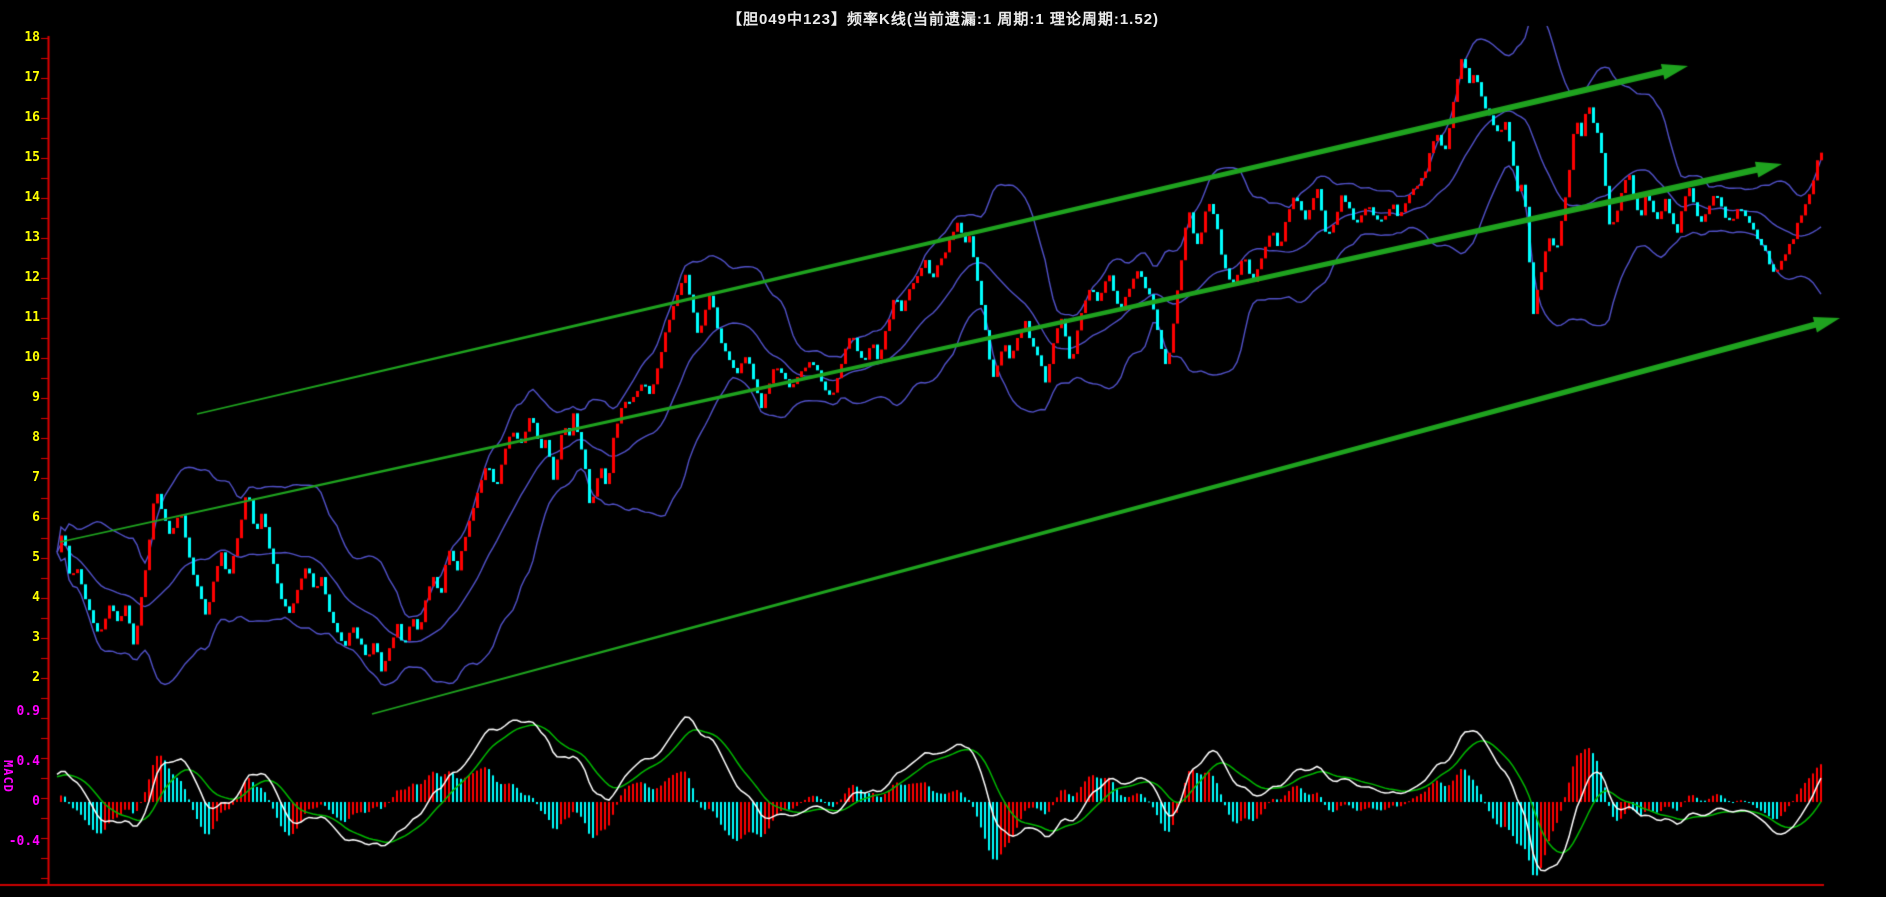 The height and width of the screenshot is (897, 1886). What do you see at coordinates (36, 801) in the screenshot?
I see `macd-tick-label: 0` at bounding box center [36, 801].